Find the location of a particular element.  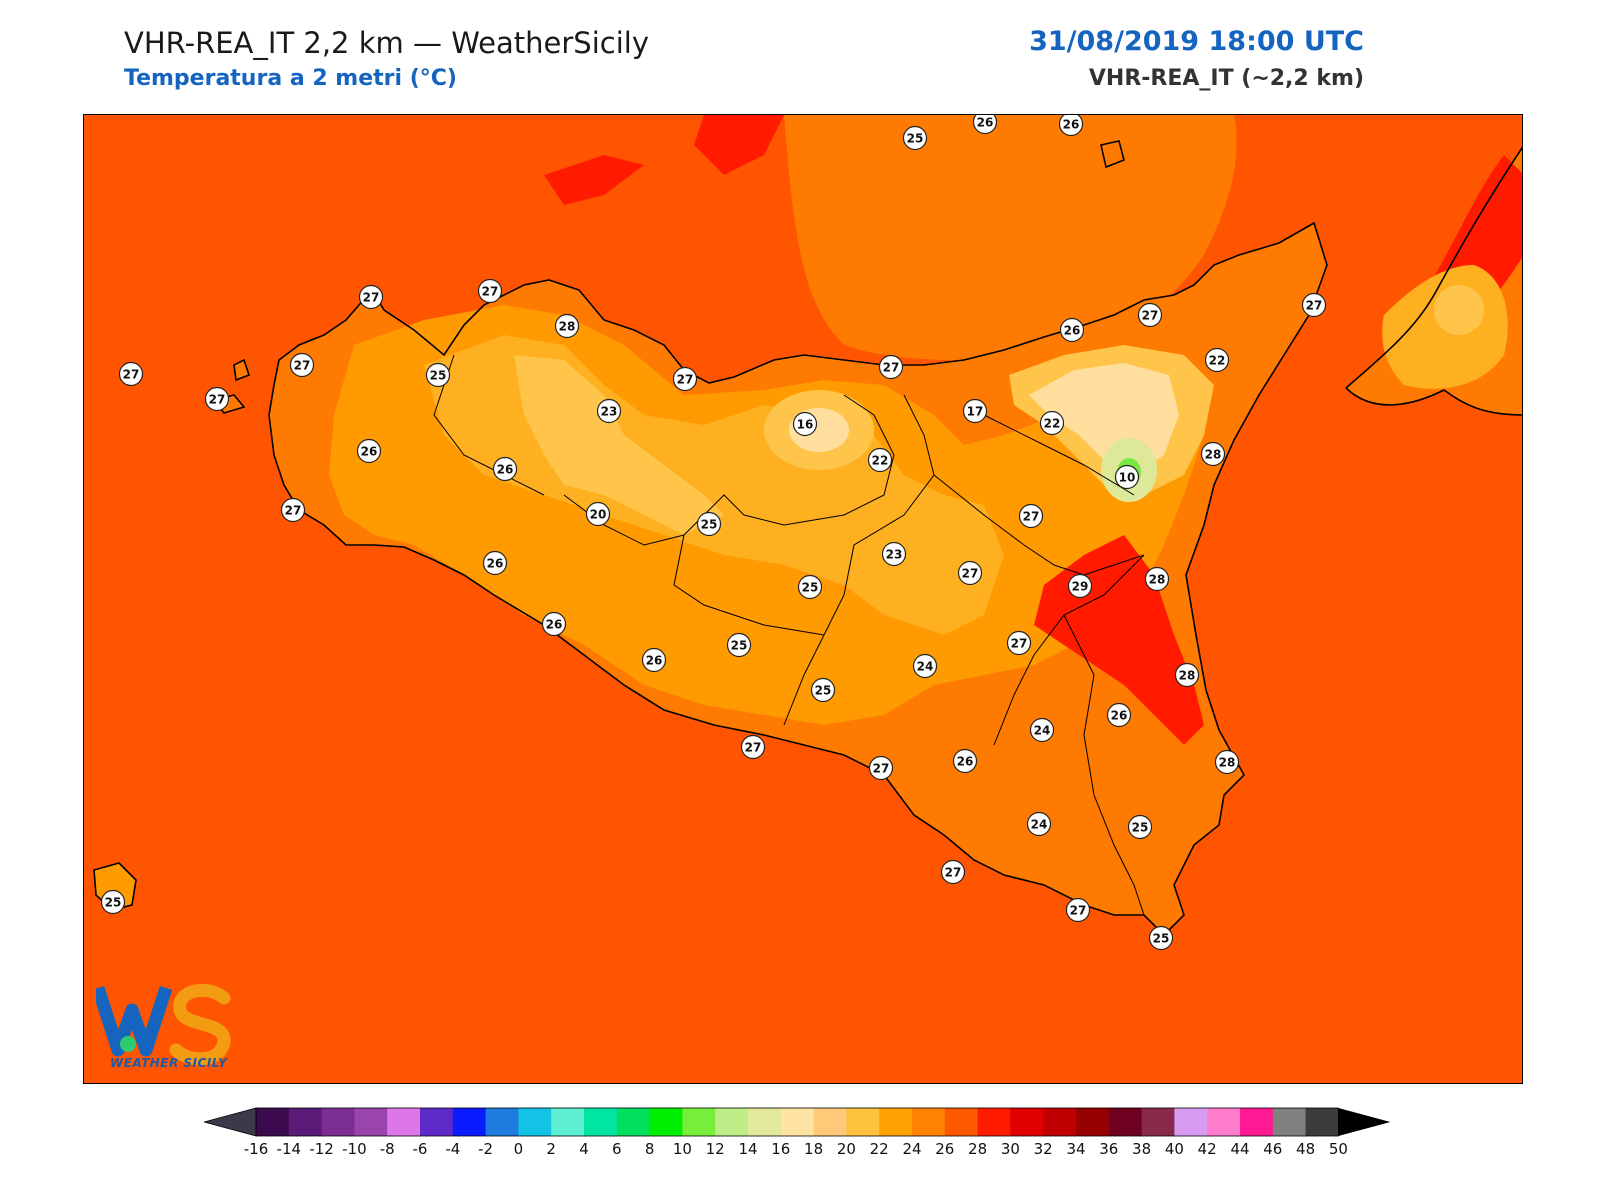

station-marker-stn-38: 24 is located at coordinates (925, 666).